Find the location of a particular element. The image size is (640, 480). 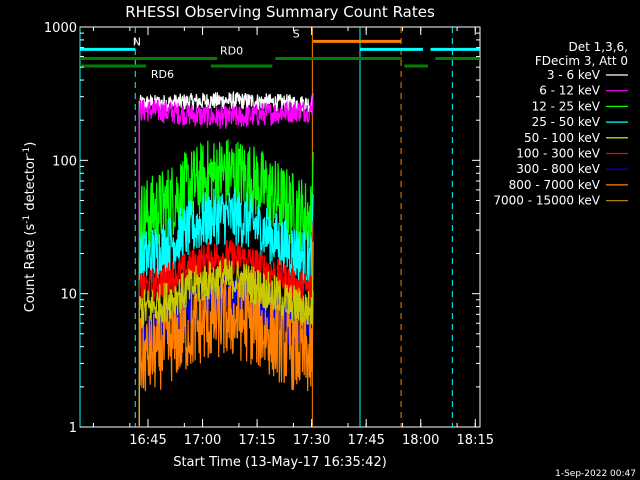

flag-label-rd6: RD6 is located at coordinates (162, 74).